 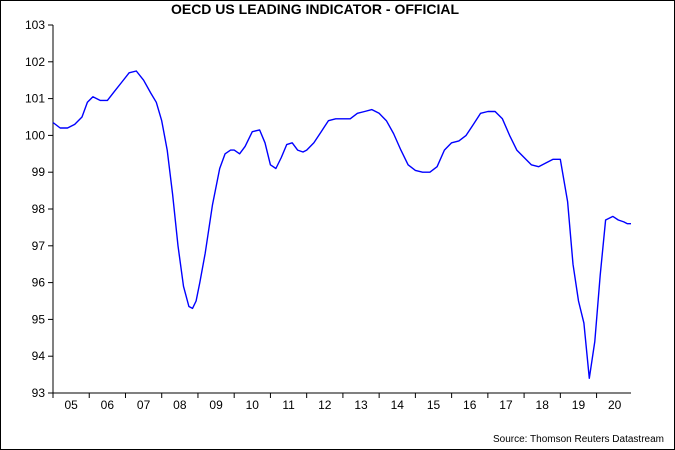 What do you see at coordinates (325, 405) in the screenshot?
I see `x-tick-label: 12` at bounding box center [325, 405].